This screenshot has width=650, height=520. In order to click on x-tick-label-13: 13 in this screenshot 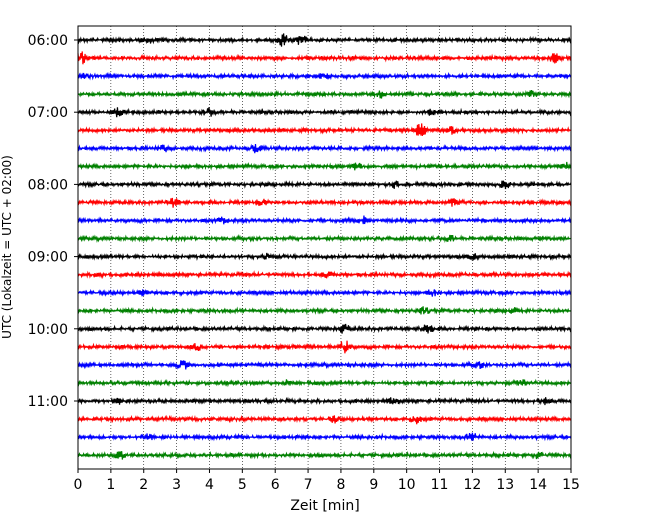, I will do `click(505, 485)`.